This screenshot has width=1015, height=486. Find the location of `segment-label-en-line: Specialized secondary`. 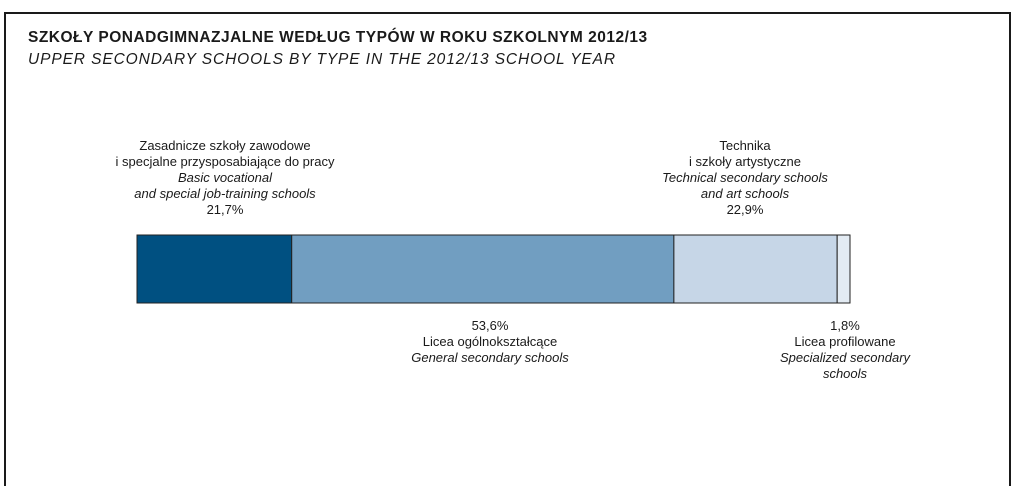

segment-label-en-line: Specialized secondary is located at coordinates (845, 357).